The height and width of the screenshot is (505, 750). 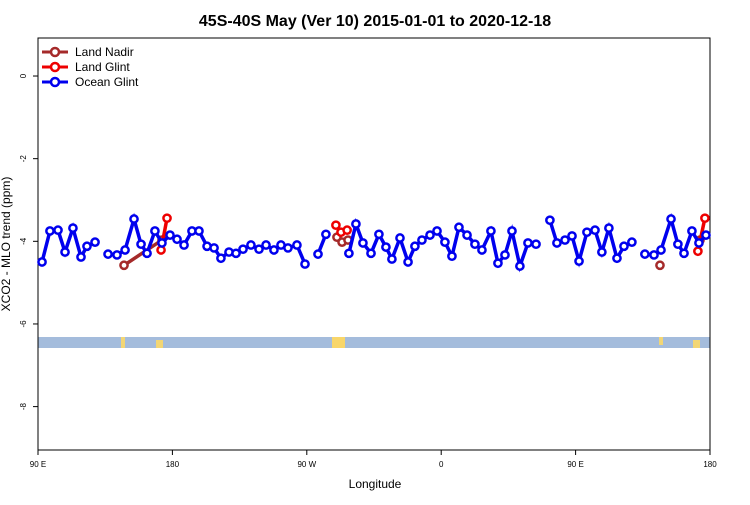 I want to click on legend-label: Ocean Glint, so click(x=107, y=82).